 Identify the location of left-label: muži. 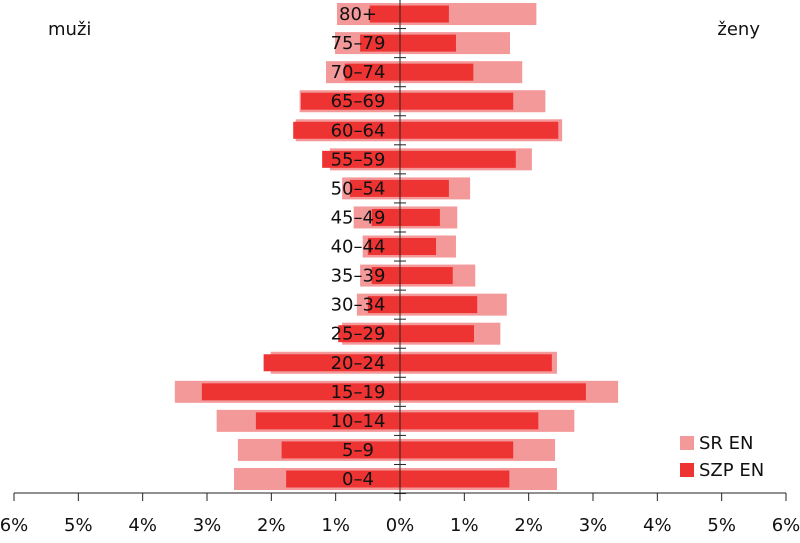
(69, 29).